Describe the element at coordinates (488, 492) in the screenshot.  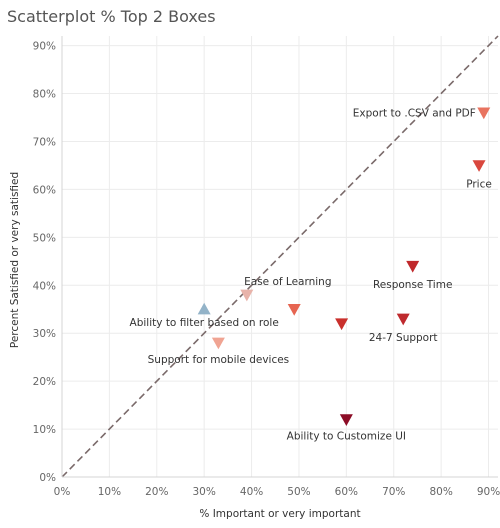
I see `x-tick-label: 90%` at that location.